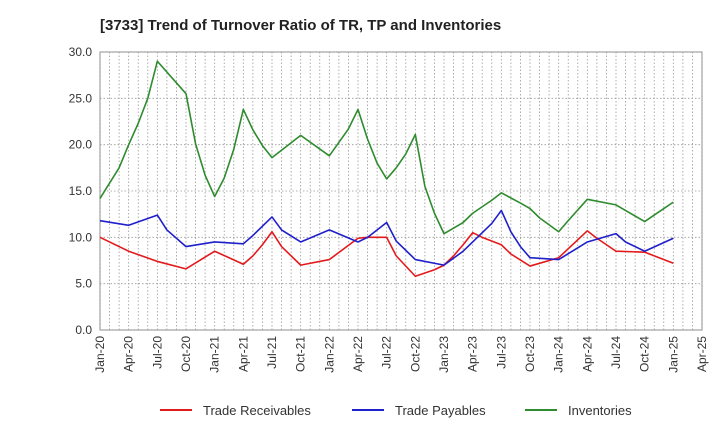  I want to click on x-tick-label: Oct-24, so click(645, 354).